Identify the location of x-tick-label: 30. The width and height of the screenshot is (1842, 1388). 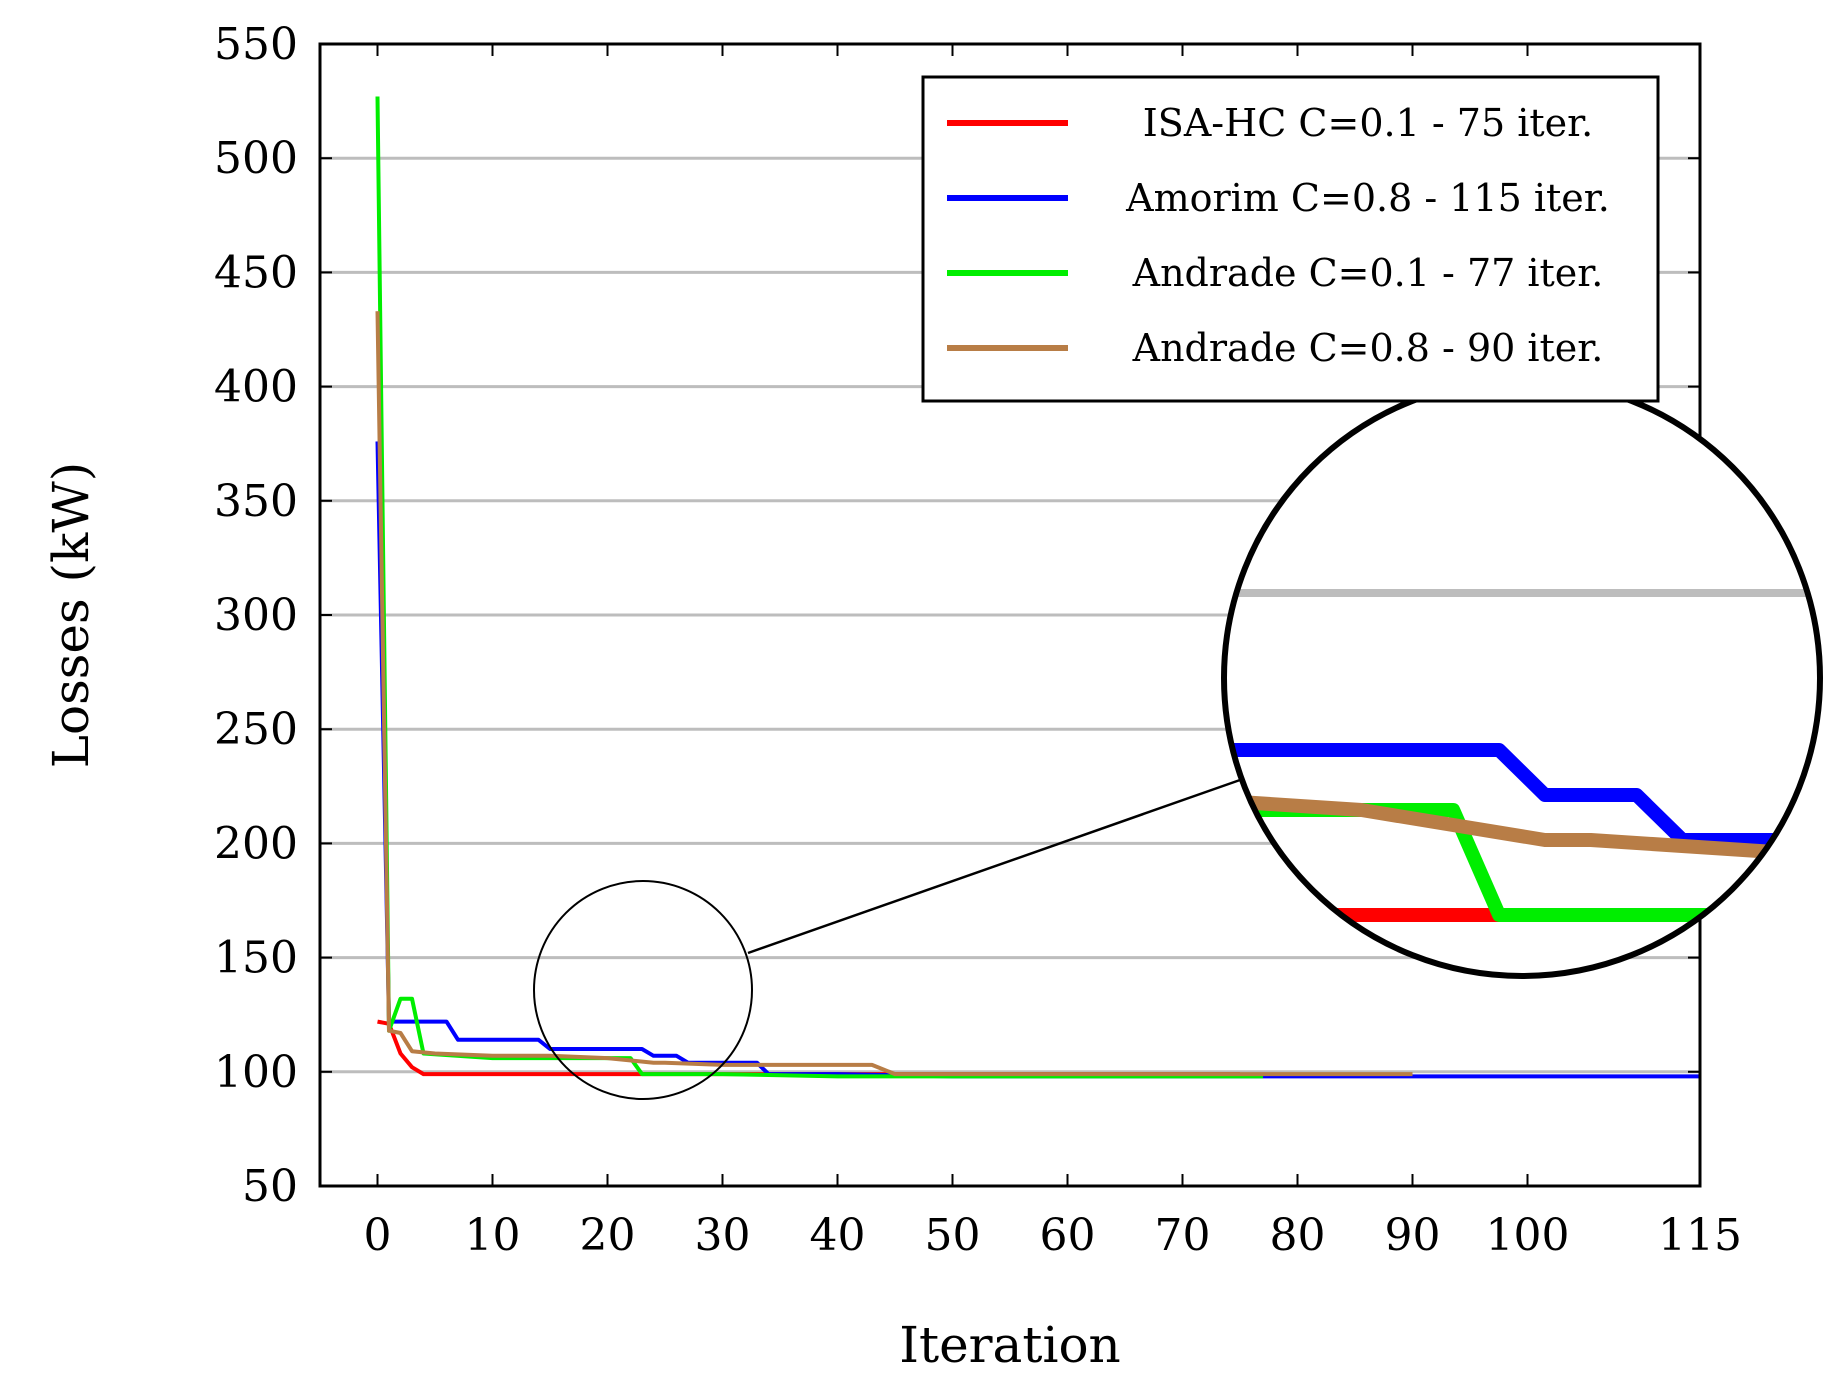
(723, 1235).